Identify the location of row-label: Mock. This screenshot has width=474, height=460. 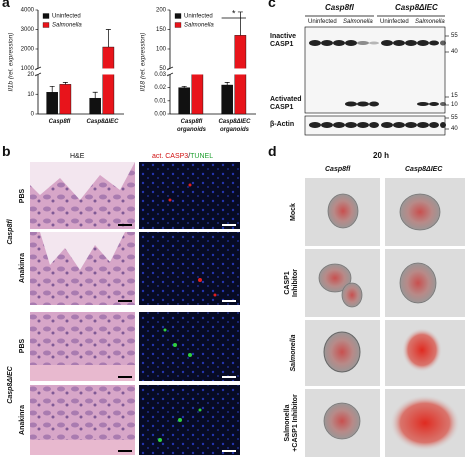
(293, 212).